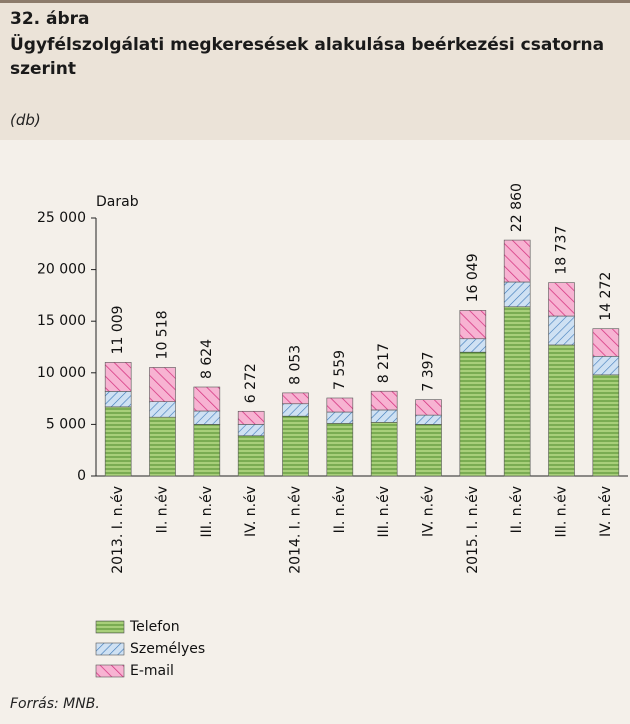  Describe the element at coordinates (340, 370) in the screenshot. I see `total-label: 7 559` at that location.